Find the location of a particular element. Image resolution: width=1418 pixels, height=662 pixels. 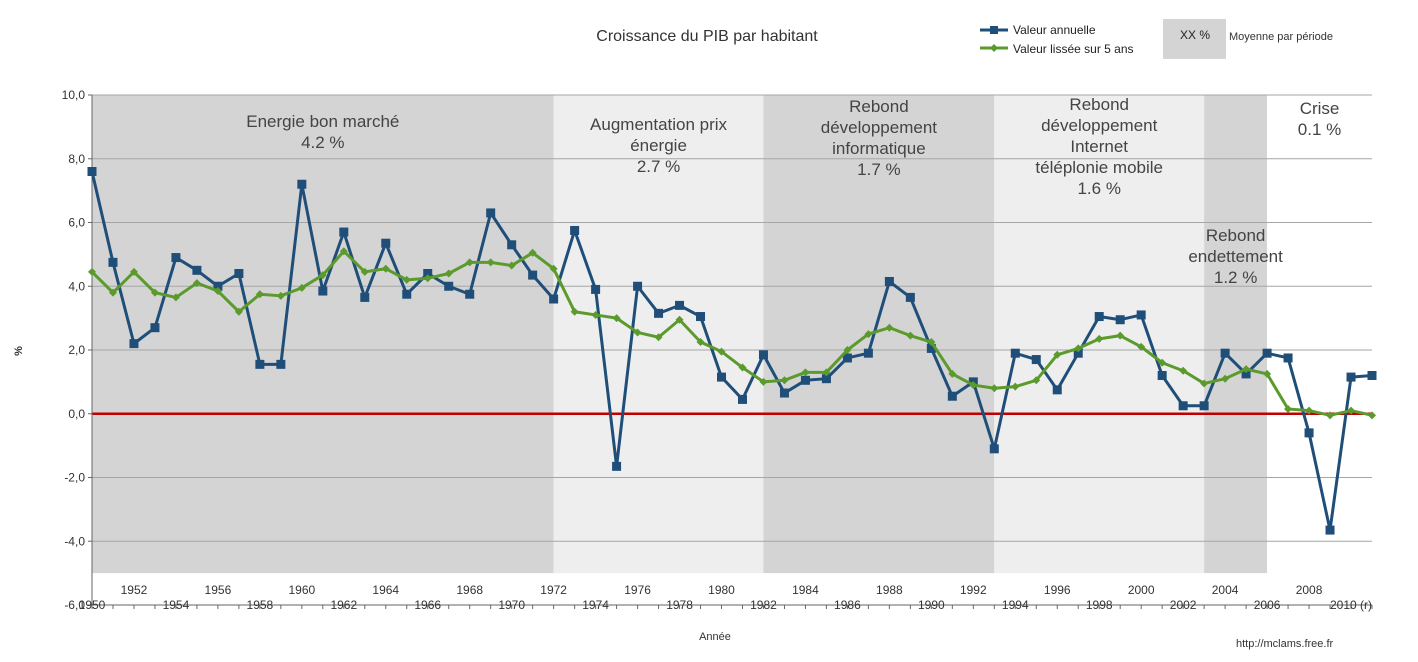

y-tick-label: 8,0 is located at coordinates (76, 159).